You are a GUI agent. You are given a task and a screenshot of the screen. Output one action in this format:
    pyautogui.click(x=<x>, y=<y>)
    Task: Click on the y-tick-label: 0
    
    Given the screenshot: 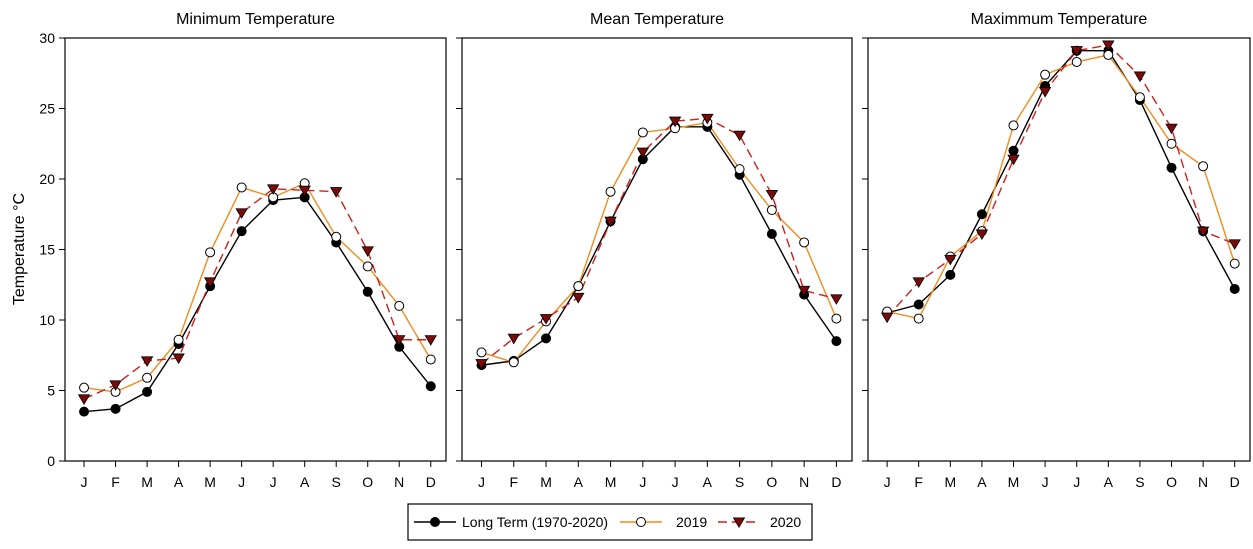 What is the action you would take?
    pyautogui.click(x=51, y=461)
    